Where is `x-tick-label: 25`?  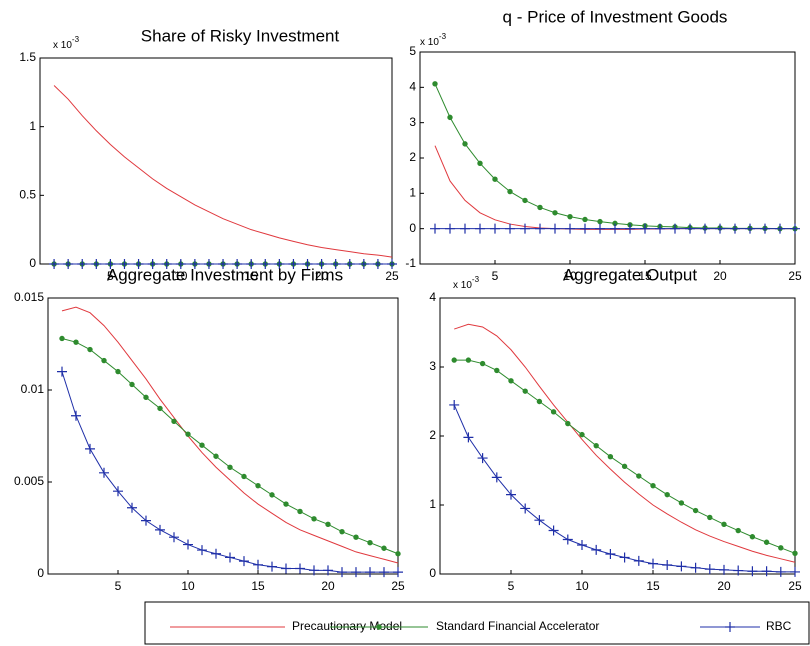 x-tick-label: 25 is located at coordinates (795, 276).